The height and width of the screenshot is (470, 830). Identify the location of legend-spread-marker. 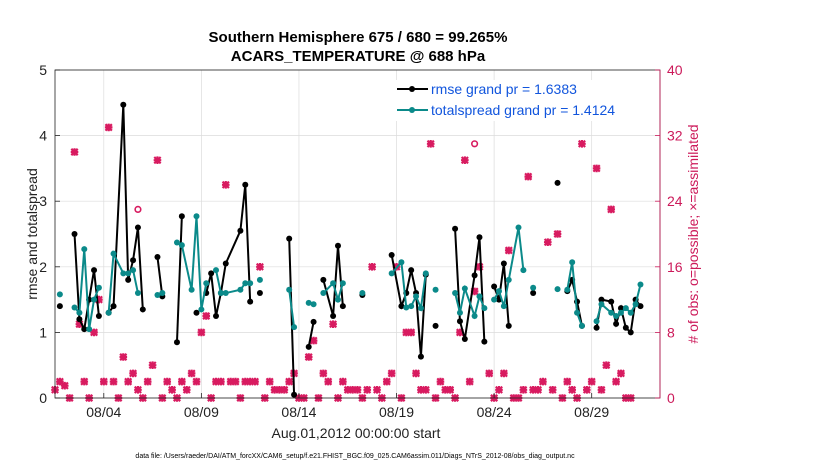
(412, 110).